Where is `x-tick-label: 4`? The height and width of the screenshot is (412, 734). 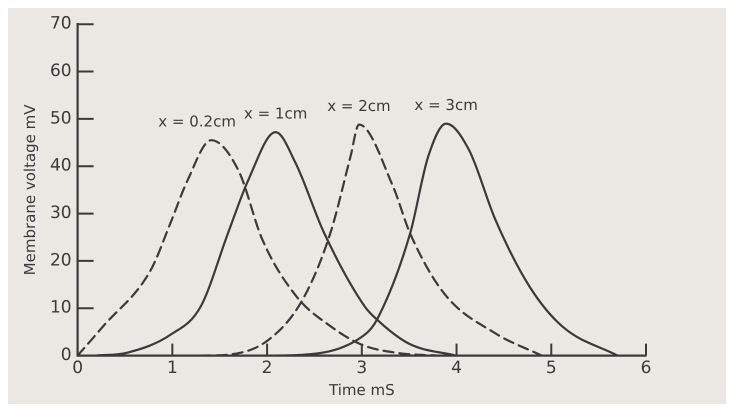
x-tick-label: 4 is located at coordinates (456, 368).